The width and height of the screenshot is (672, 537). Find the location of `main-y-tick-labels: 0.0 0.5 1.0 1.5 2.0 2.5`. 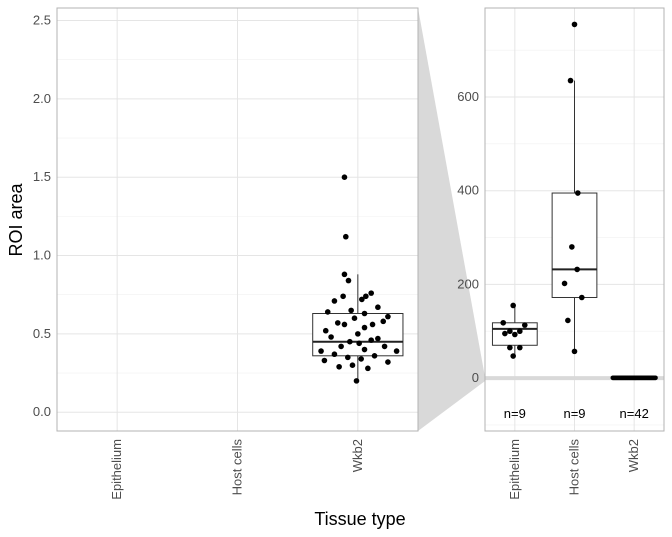

main-y-tick-labels: 0.0 0.5 1.0 1.5 2.0 2.5 is located at coordinates (42, 216).